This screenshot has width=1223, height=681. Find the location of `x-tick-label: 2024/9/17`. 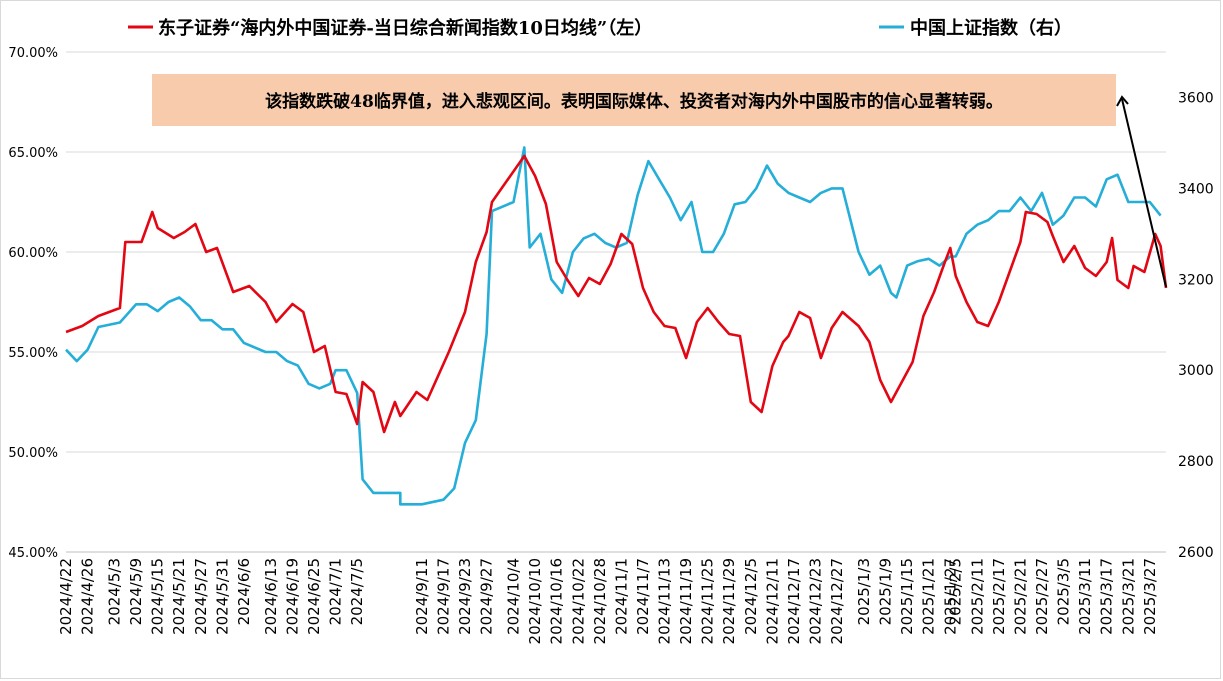

x-tick-label: 2024/9/17 is located at coordinates (444, 596).